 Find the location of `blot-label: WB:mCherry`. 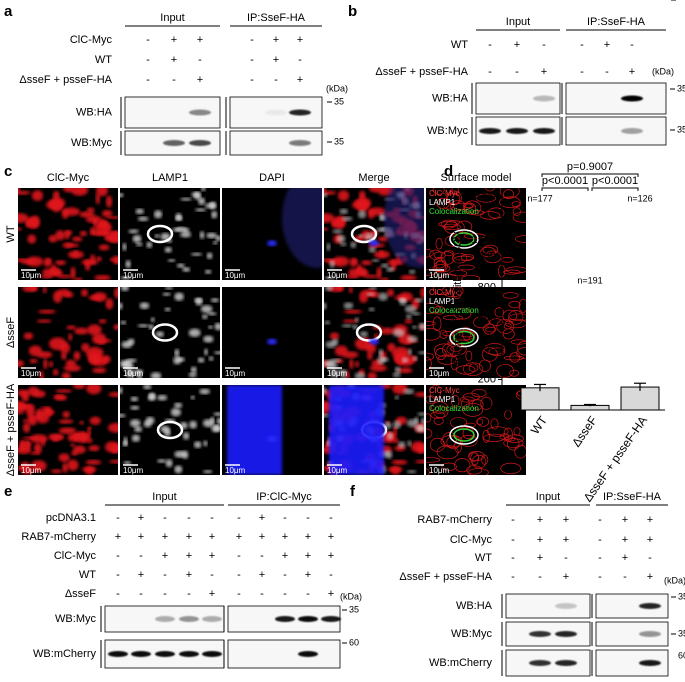

blot-label: WB:mCherry is located at coordinates (64, 654).